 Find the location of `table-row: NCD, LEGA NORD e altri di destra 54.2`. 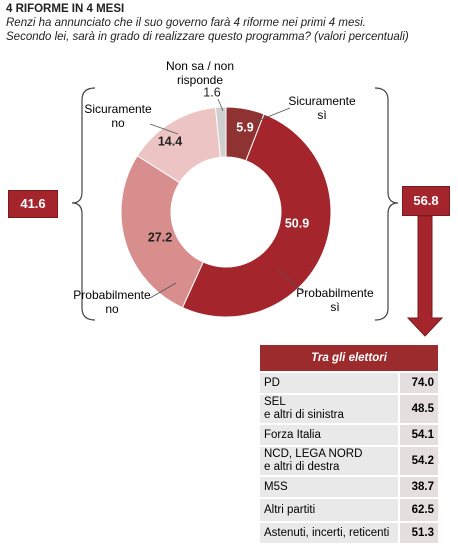

table-row: NCD, LEGA NORD e altri di destra 54.2 is located at coordinates (349, 461).